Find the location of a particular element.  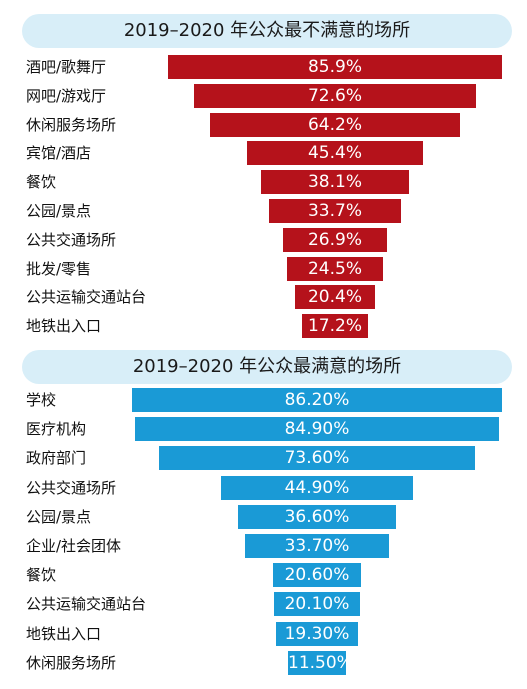

bar: 26.9% is located at coordinates (335, 239).